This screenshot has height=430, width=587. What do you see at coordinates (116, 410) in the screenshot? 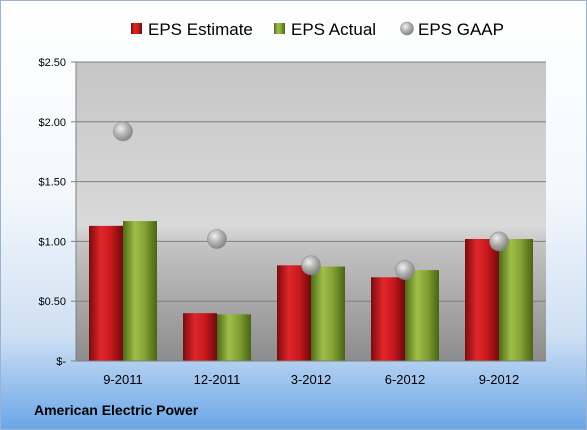
I see `company-name: American Electric Power` at bounding box center [116, 410].